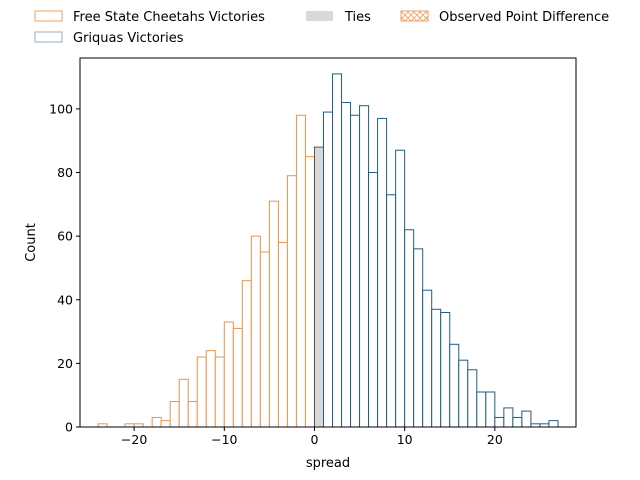 The width and height of the screenshot is (640, 480). What do you see at coordinates (48, 16) in the screenshot?
I see `legend-swatch-cheetahs` at bounding box center [48, 16].